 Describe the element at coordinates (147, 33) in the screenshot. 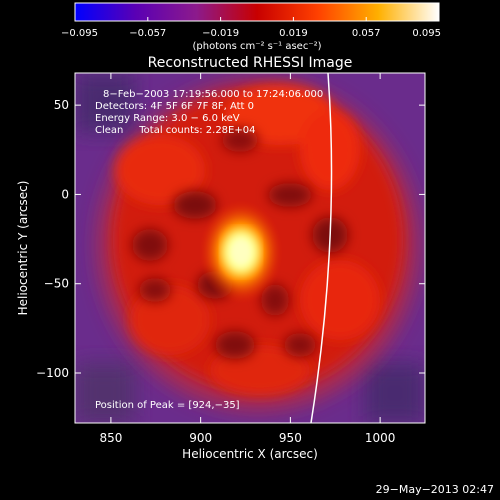

I see `colorbar-tick-label: −0.057` at that location.